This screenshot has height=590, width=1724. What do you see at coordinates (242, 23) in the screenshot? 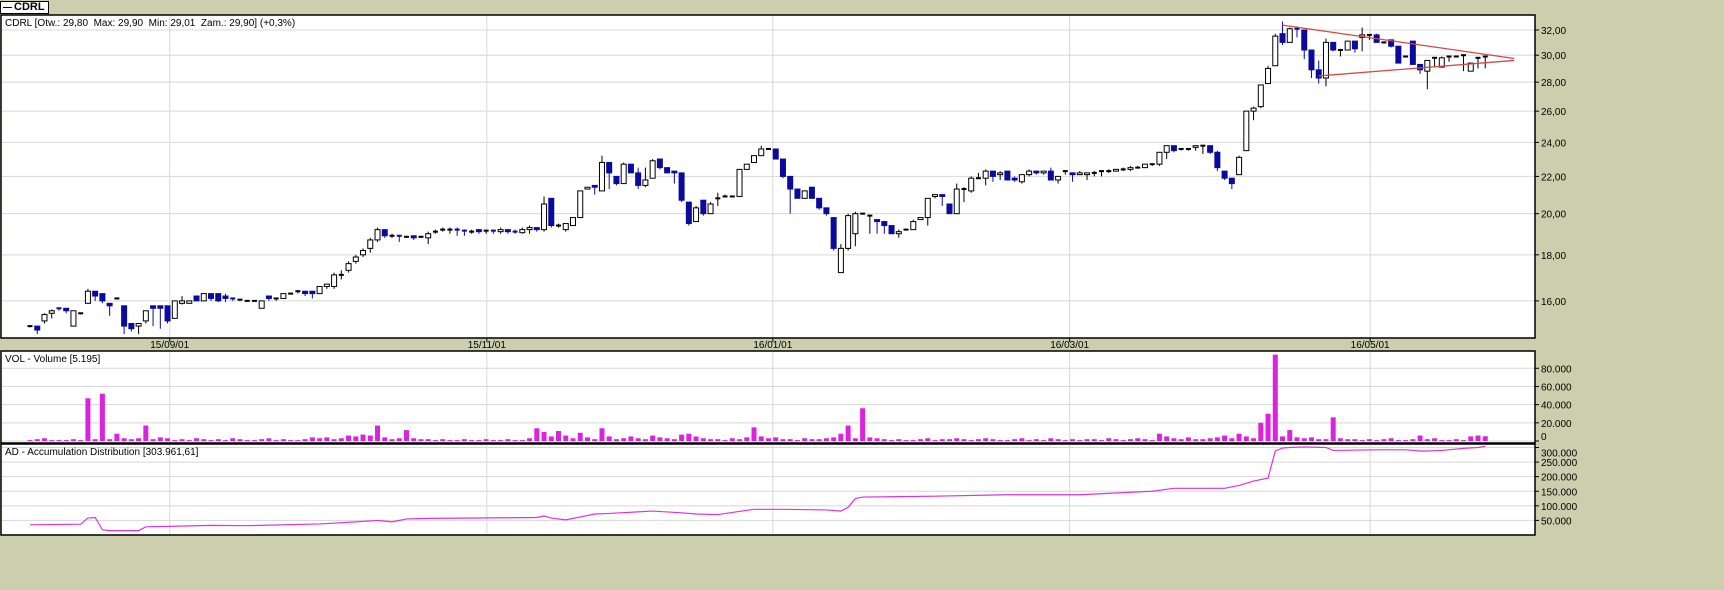
I see `close-value: 29,90` at bounding box center [242, 23].